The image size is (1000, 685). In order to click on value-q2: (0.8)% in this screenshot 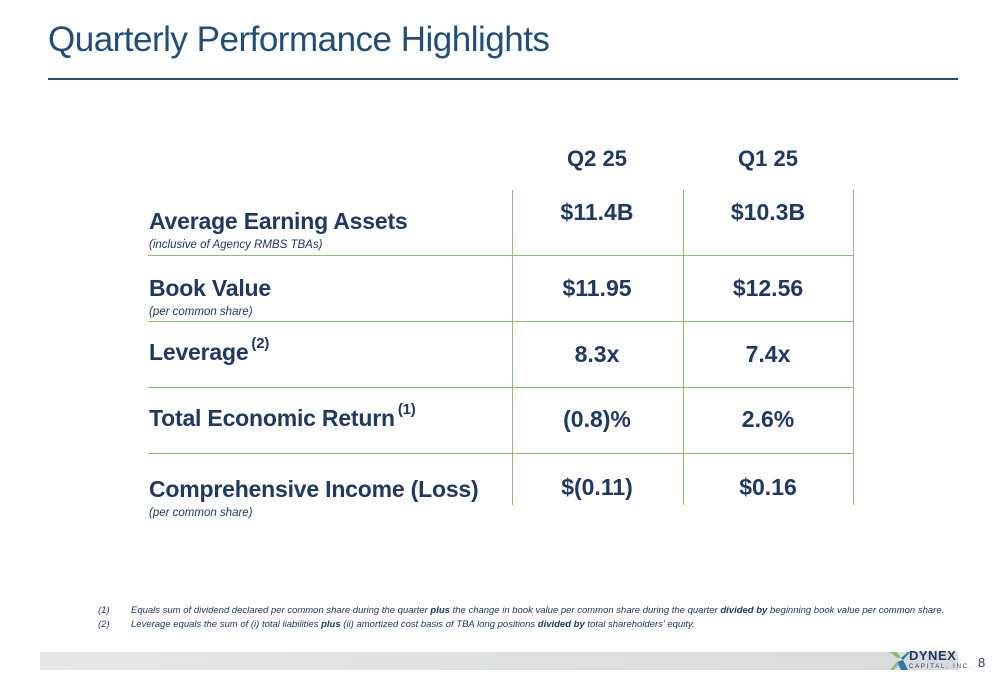, I will do `click(597, 419)`.